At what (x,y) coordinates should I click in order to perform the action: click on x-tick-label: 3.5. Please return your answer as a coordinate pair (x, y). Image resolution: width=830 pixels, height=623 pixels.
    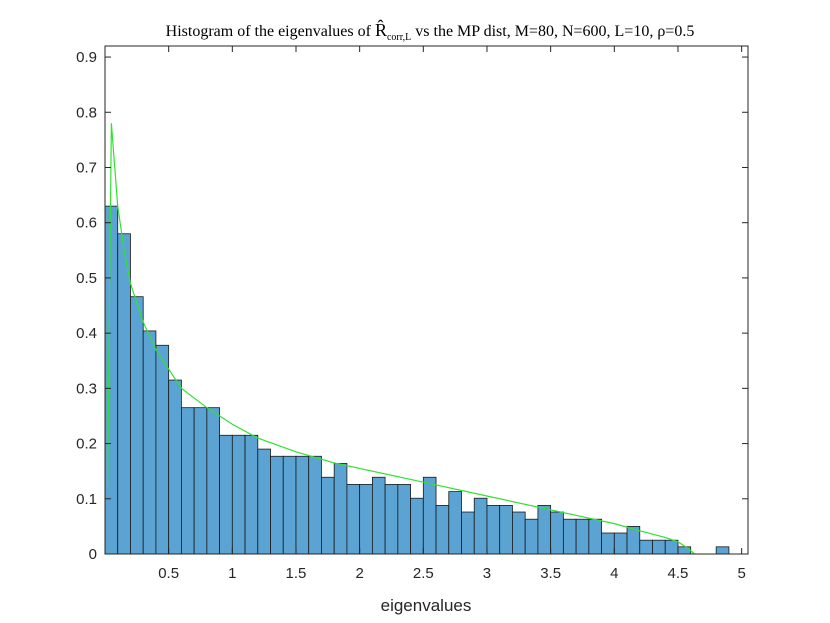
    Looking at the image, I should click on (550, 573).